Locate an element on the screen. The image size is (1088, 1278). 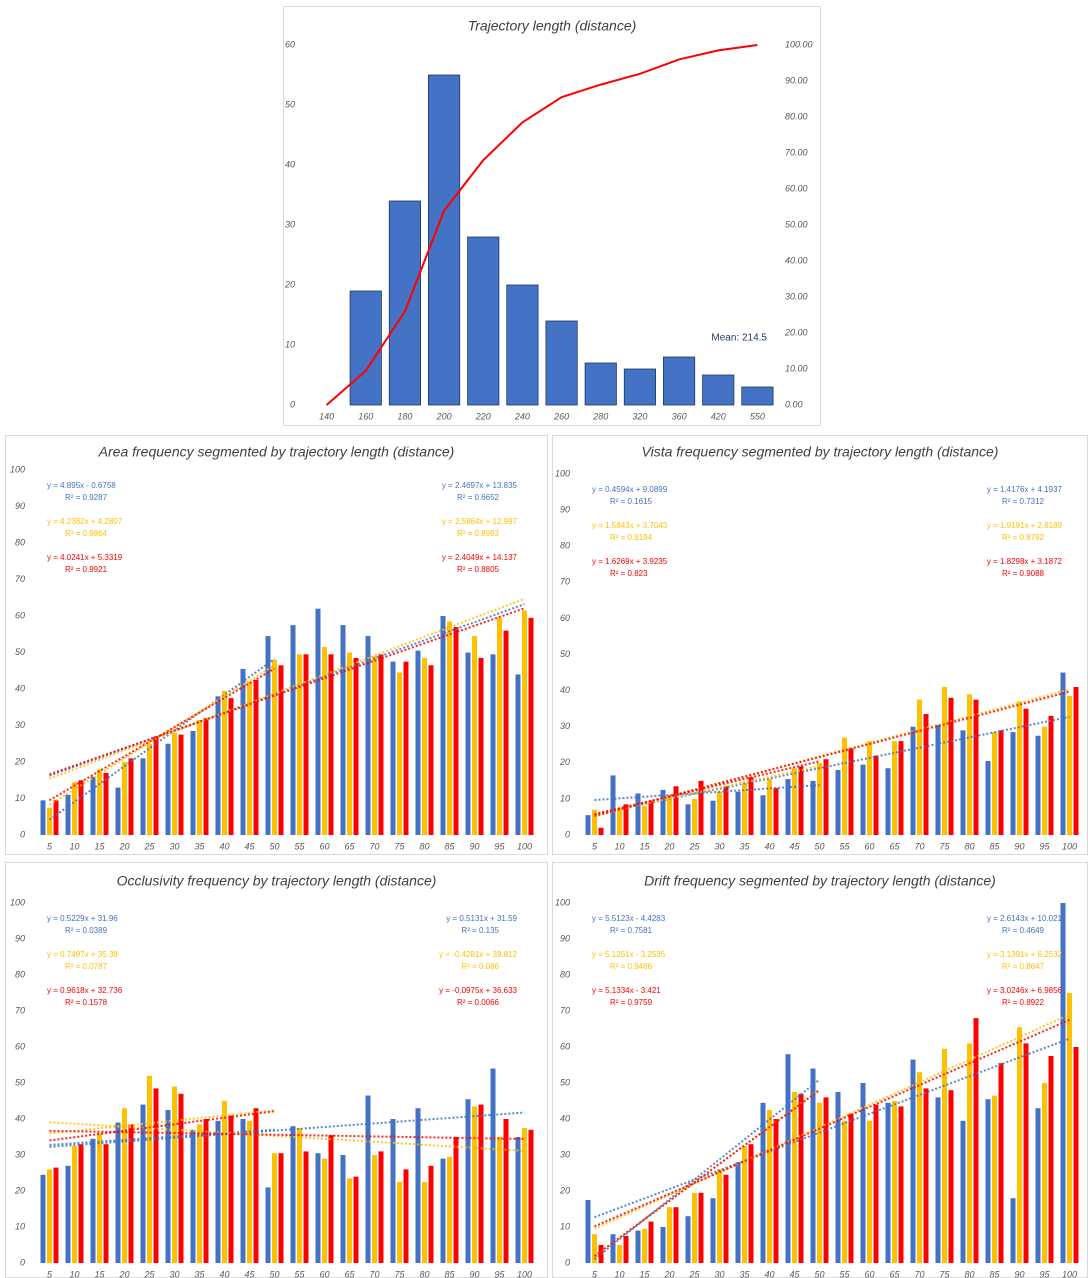
x-tick-label: 260 is located at coordinates (561, 416).